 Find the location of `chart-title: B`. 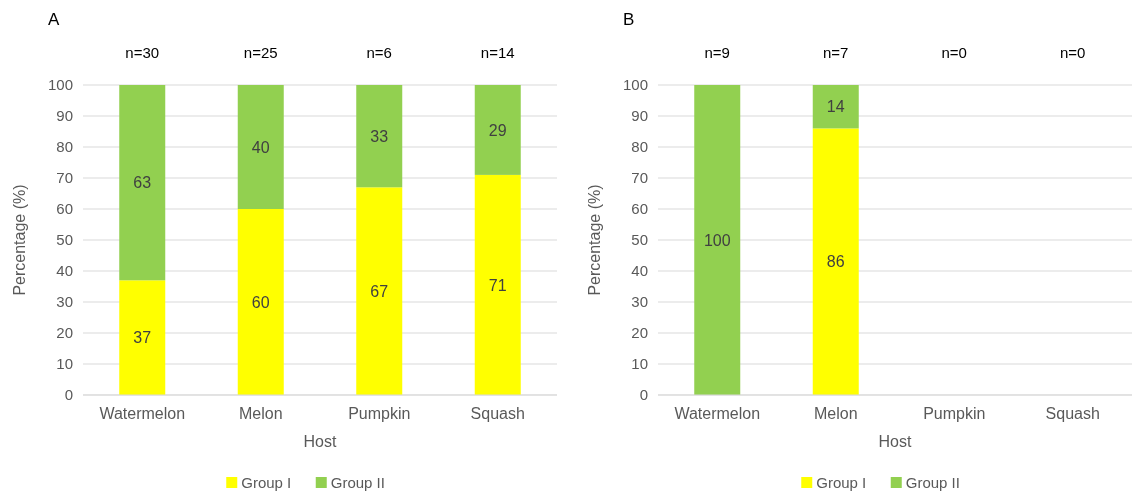

chart-title: B is located at coordinates (629, 19).